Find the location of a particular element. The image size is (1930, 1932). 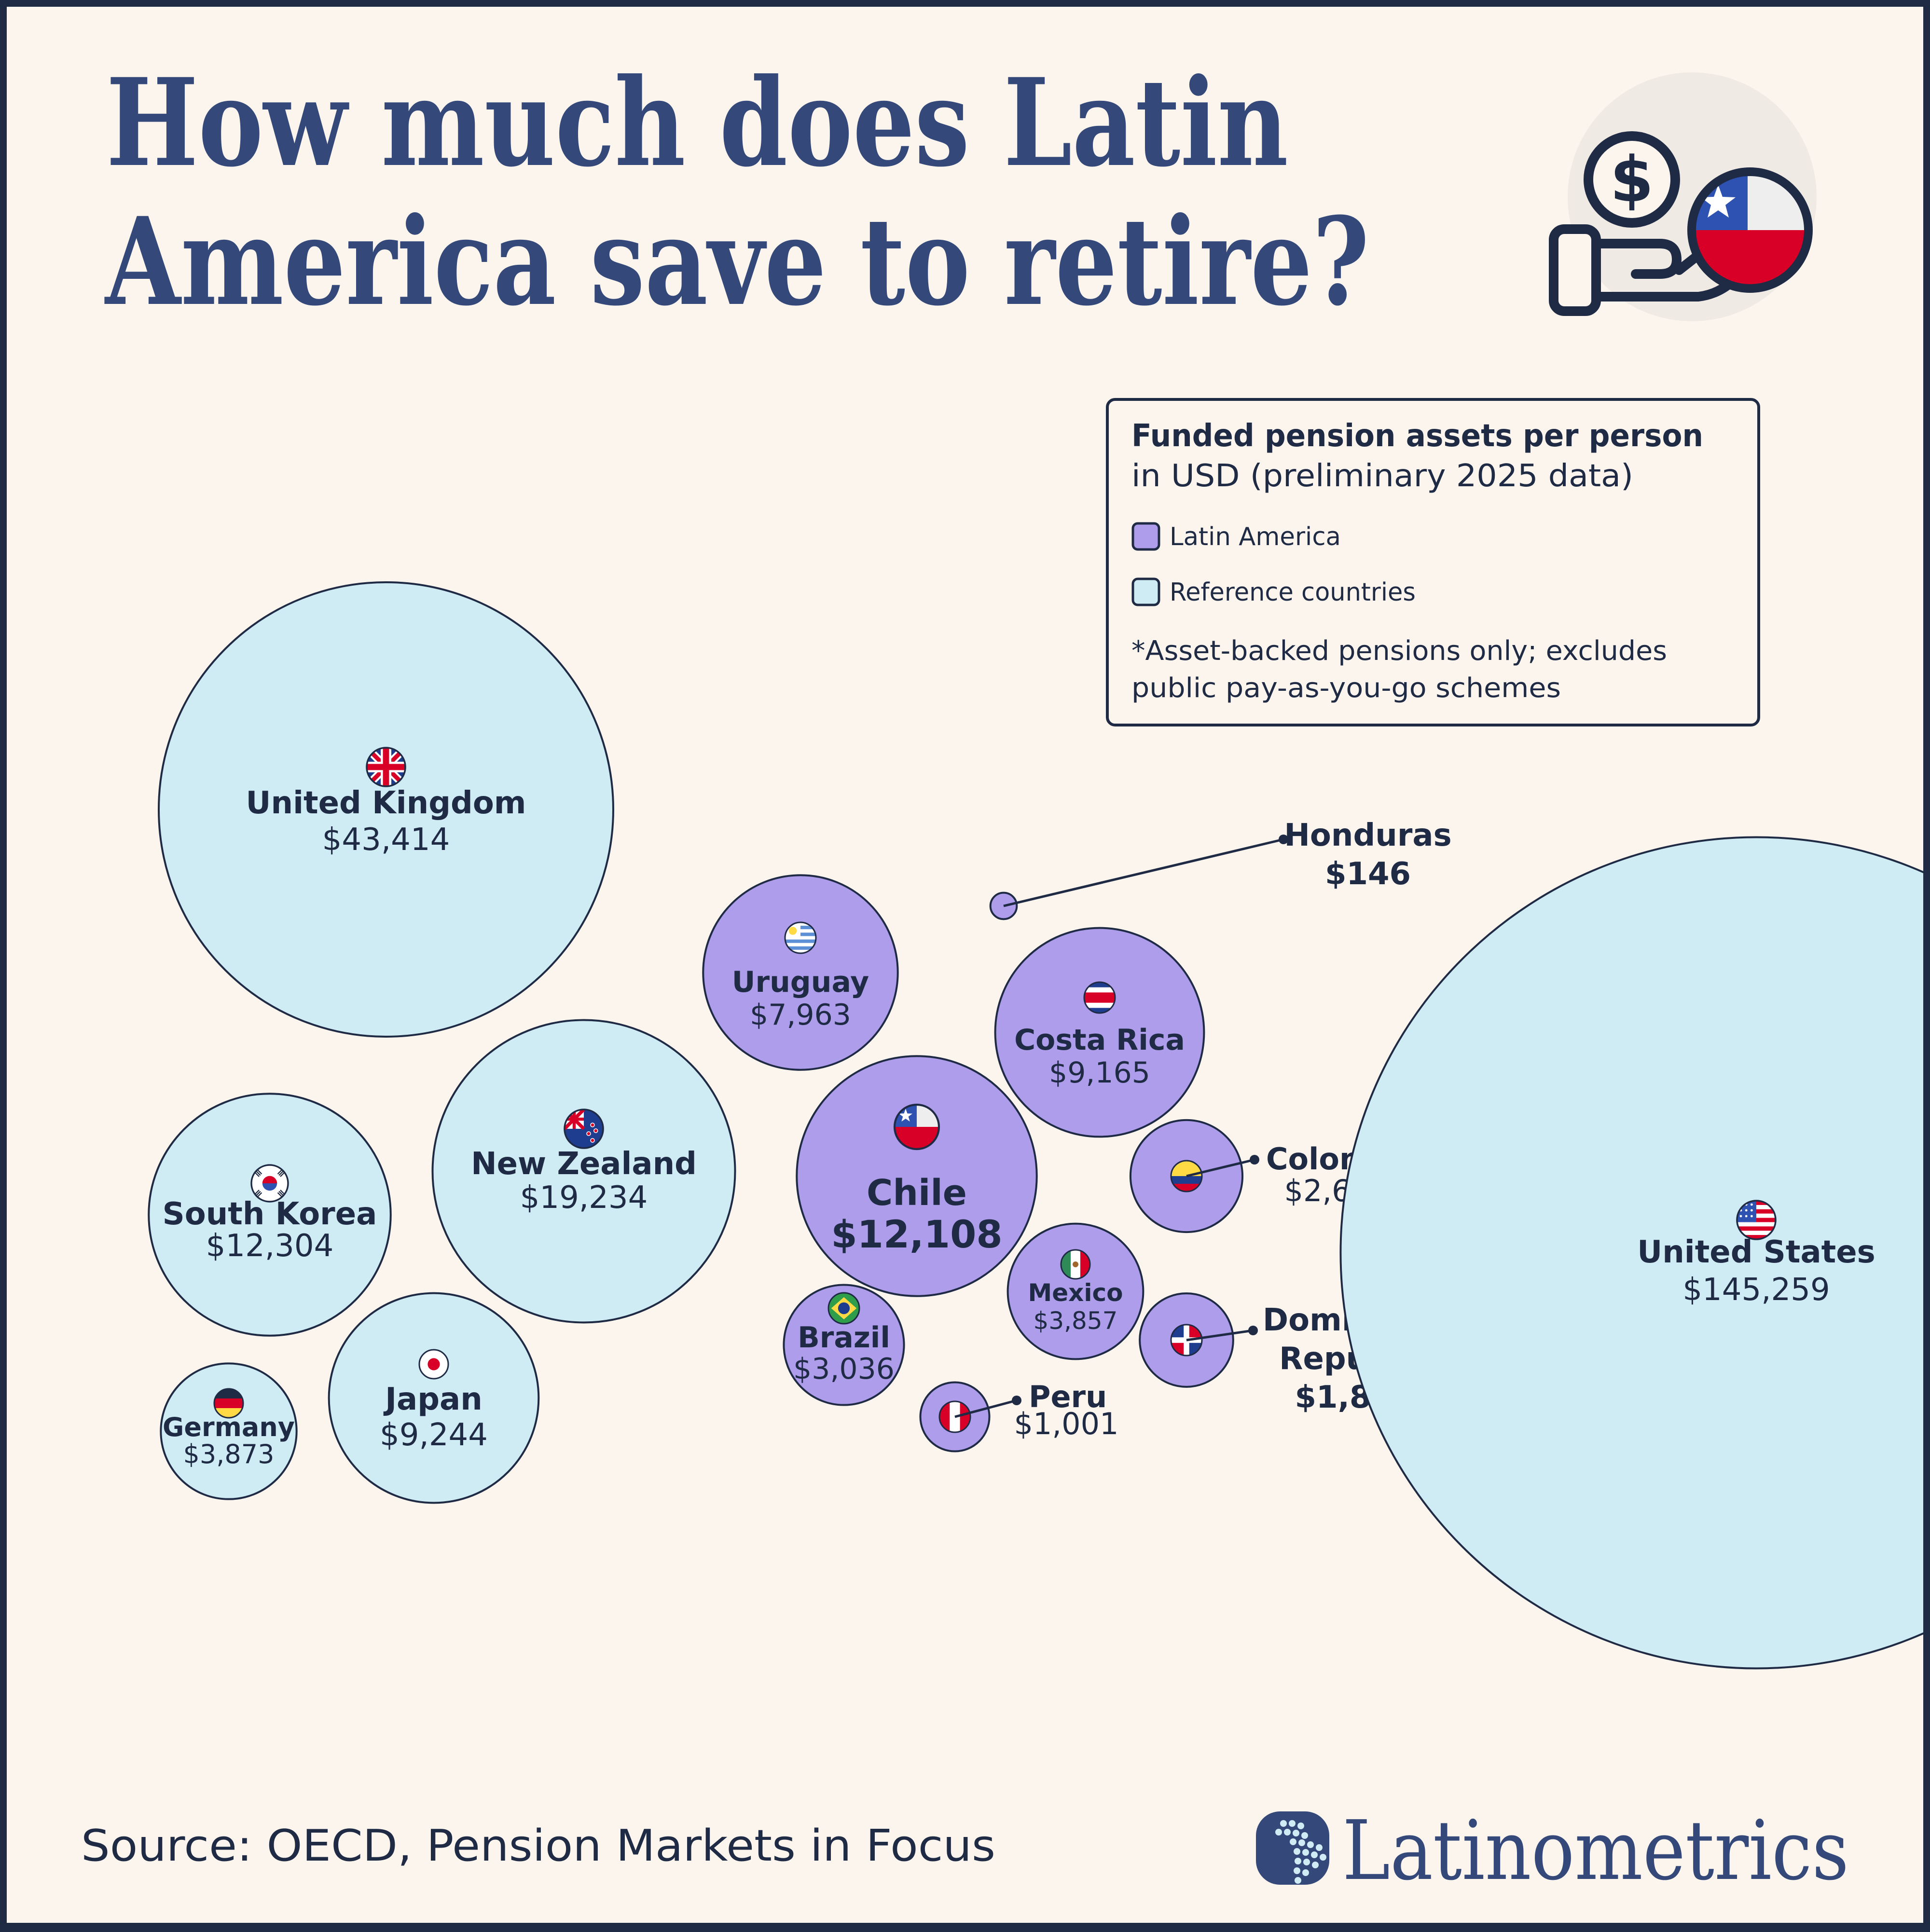

bubble-circle-brazil is located at coordinates (844, 1345).